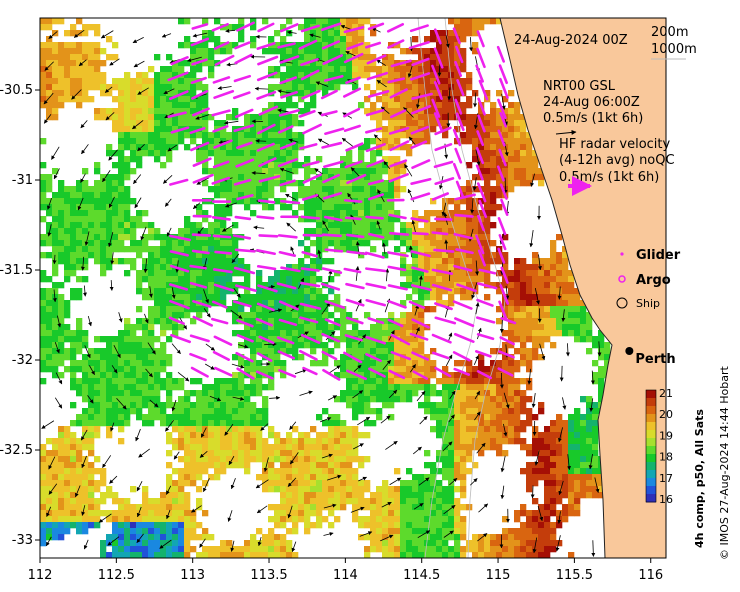 This screenshot has width=740, height=592. I want to click on argo-label: Argo, so click(653, 280).